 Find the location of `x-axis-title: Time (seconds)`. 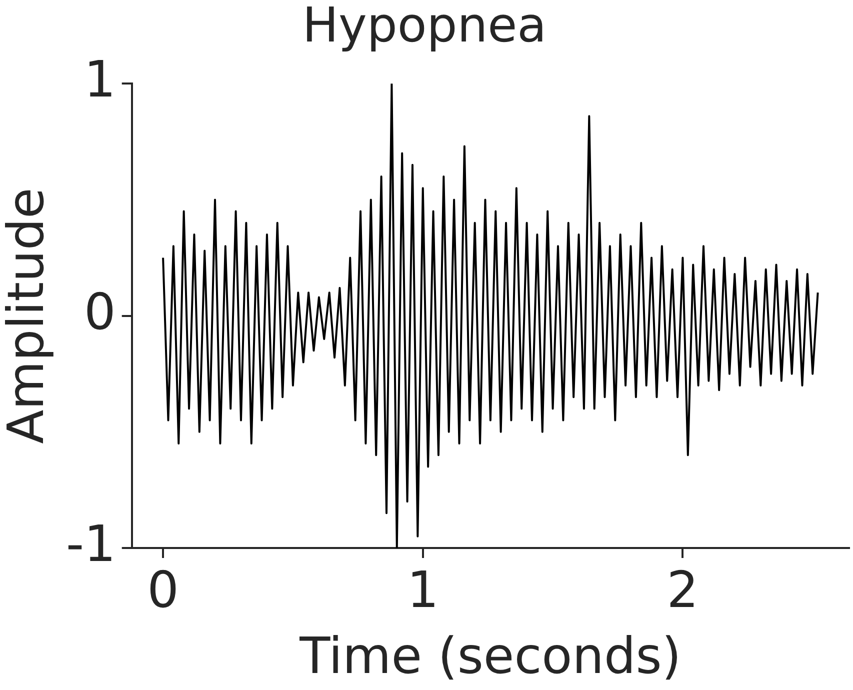

x-axis-title: Time (seconds) is located at coordinates (490, 655).